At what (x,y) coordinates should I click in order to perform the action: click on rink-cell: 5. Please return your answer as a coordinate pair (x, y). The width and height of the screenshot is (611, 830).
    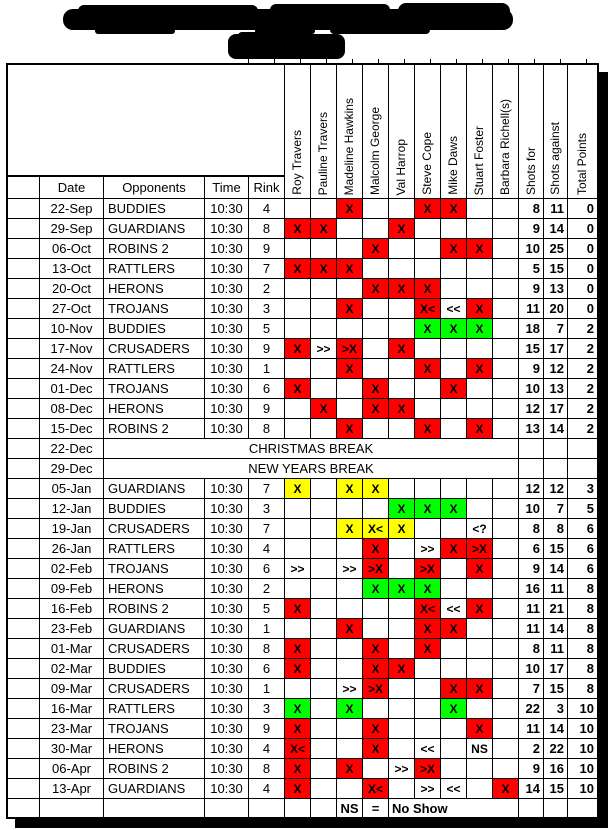
    Looking at the image, I should click on (267, 609).